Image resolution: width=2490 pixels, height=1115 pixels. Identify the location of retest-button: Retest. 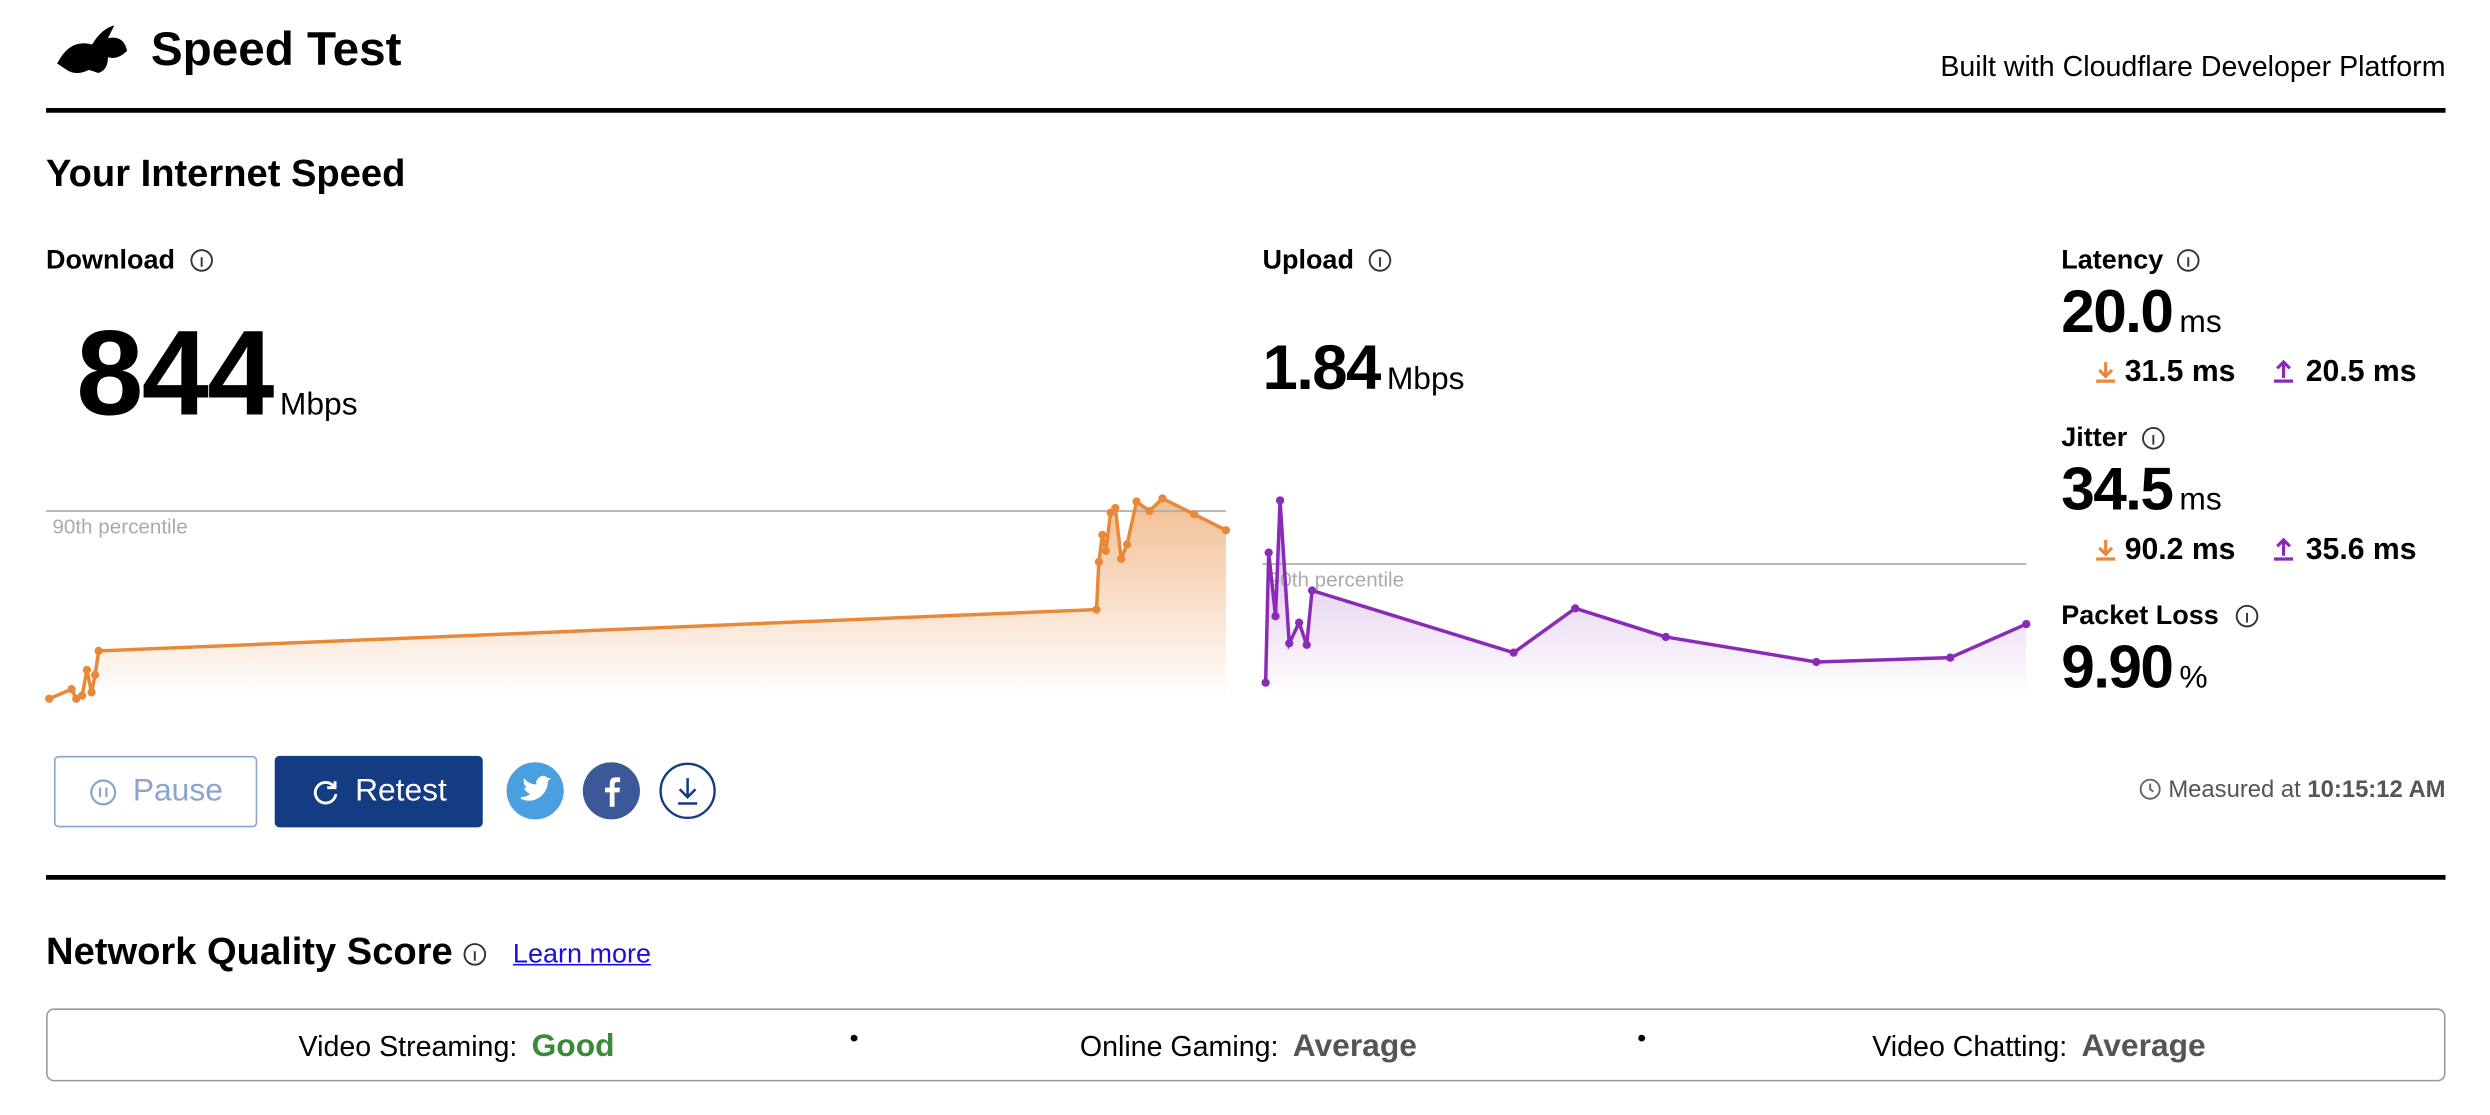
(378, 791).